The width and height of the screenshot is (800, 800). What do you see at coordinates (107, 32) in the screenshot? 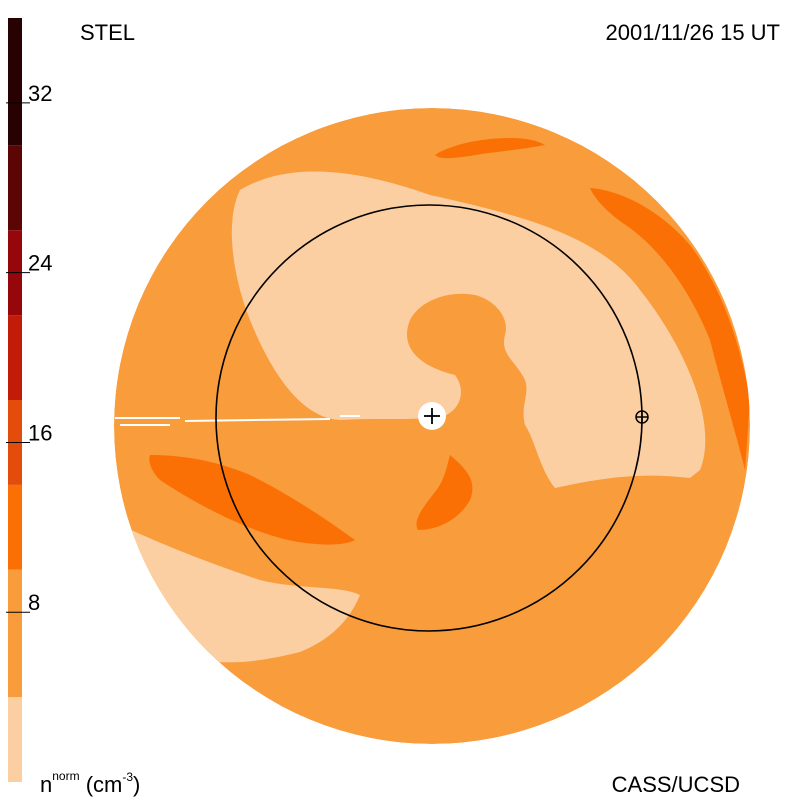
I see `source-label: STEL` at bounding box center [107, 32].